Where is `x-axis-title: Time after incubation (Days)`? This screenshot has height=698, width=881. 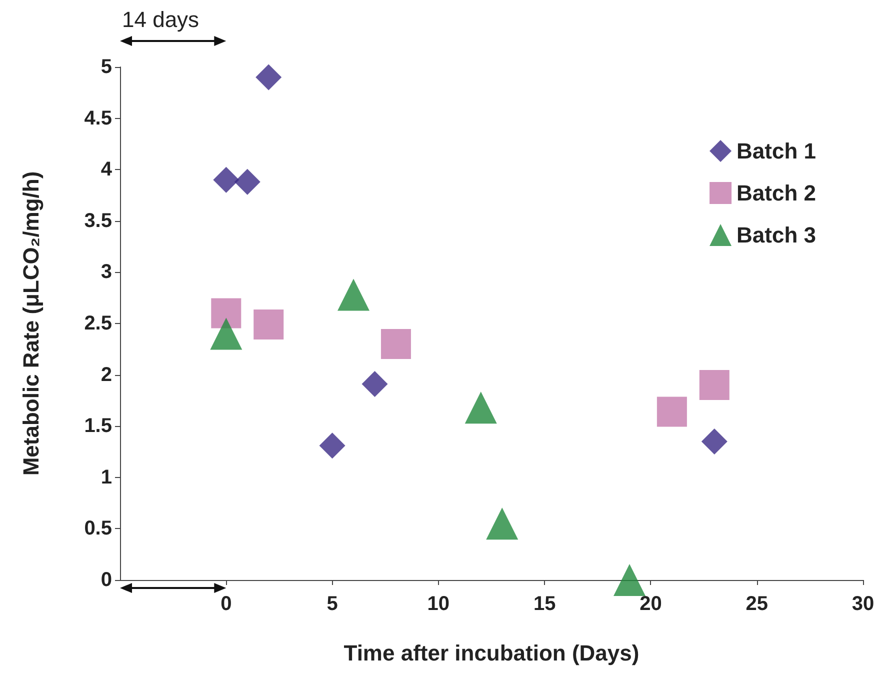
x-axis-title: Time after incubation (Days) is located at coordinates (492, 653).